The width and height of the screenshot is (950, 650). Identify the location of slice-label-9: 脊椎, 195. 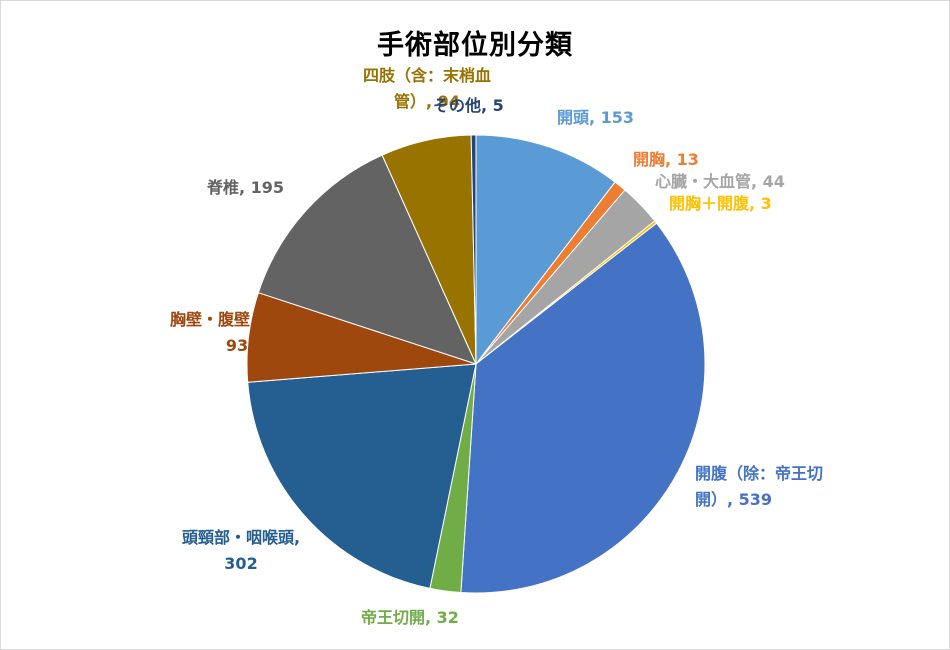
(245, 188).